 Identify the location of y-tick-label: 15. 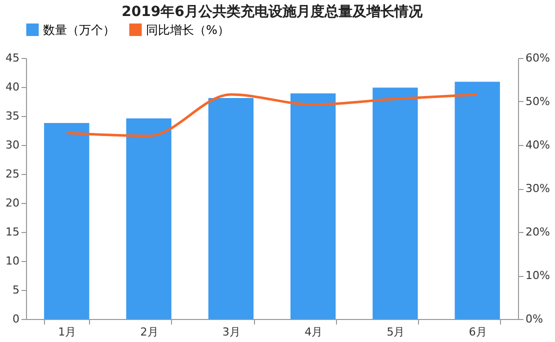
(13, 232).